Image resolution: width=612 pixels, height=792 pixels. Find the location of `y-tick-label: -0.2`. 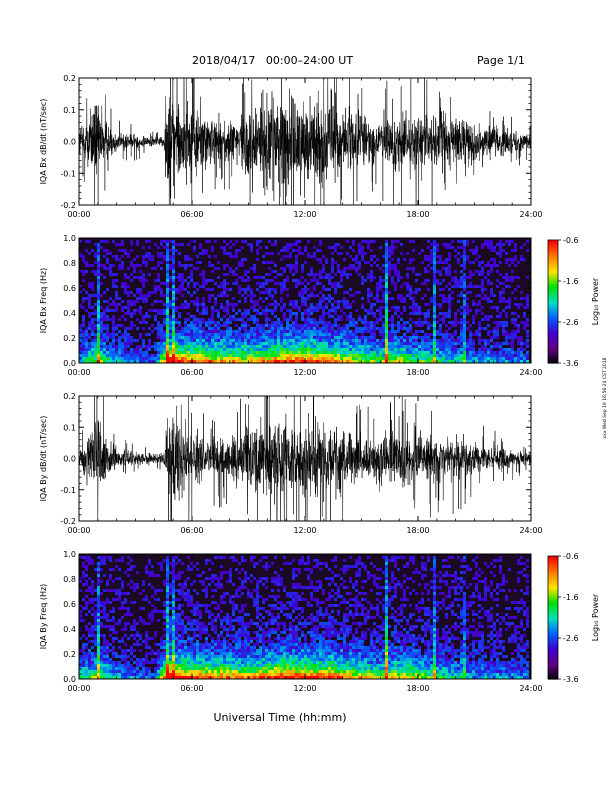

y-tick-label: -0.2 is located at coordinates (68, 205).